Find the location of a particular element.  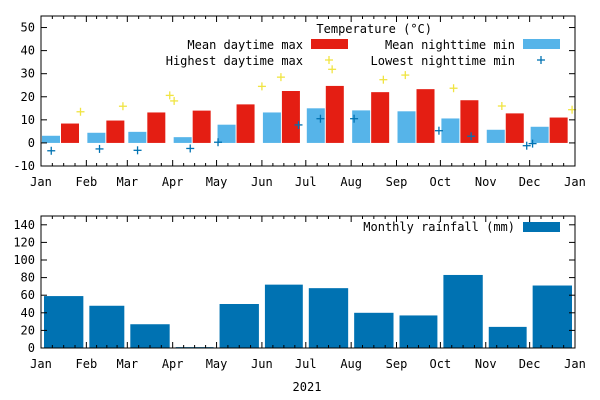

rainfall-y-tick-labels: 0 20 40 60 80 100 120 140 is located at coordinates (24, 286).